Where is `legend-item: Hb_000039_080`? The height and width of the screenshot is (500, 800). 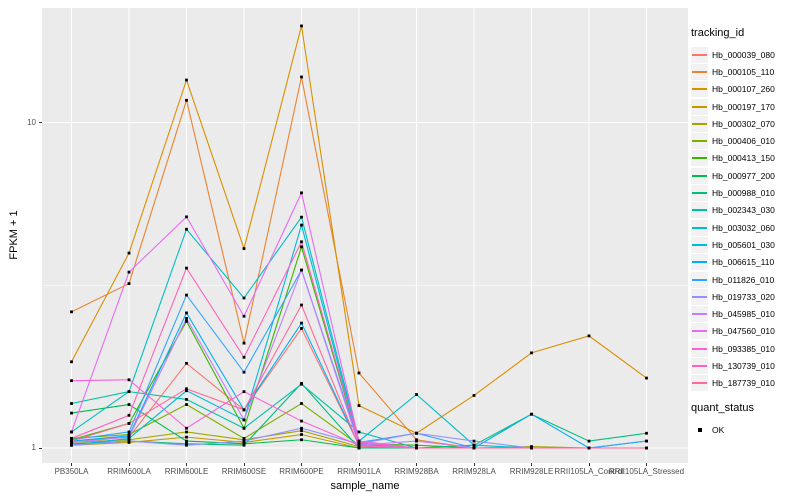 legend-item: Hb_000039_080 is located at coordinates (744, 54).